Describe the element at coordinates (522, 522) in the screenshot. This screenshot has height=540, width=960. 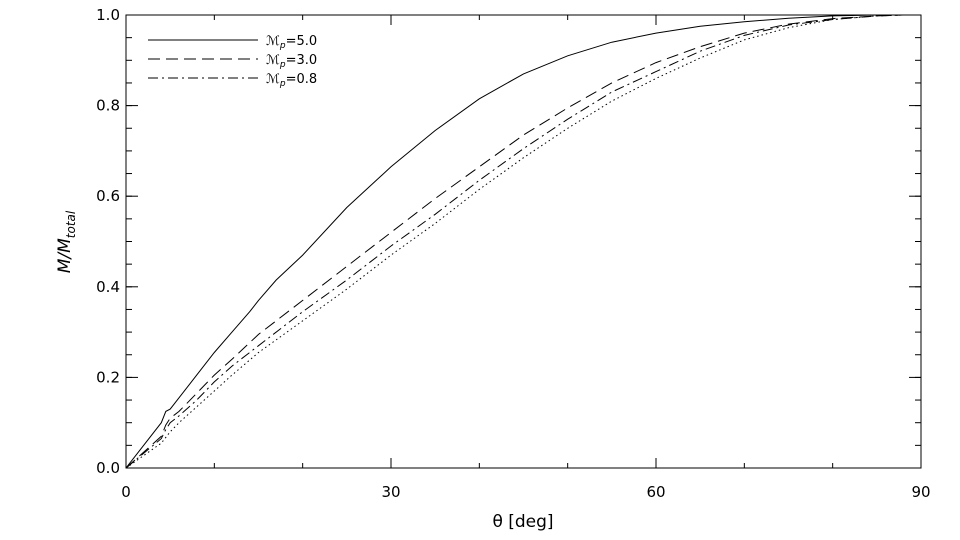
I see `x-axis-title: θ [deg]` at that location.